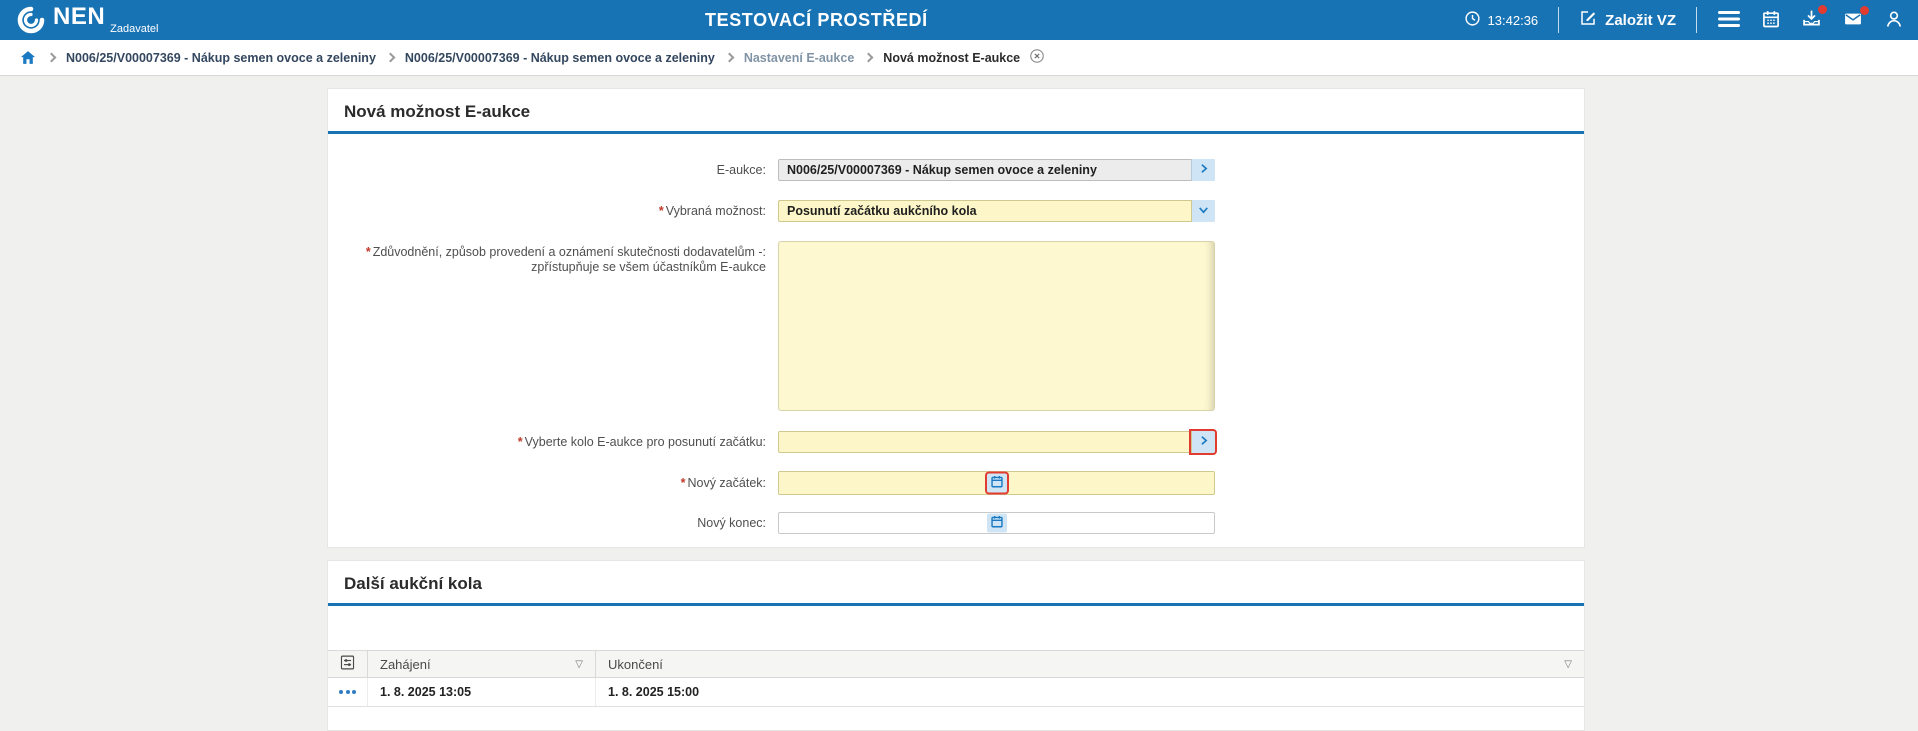 This screenshot has height=731, width=1918. I want to click on user-button, so click(1894, 20).